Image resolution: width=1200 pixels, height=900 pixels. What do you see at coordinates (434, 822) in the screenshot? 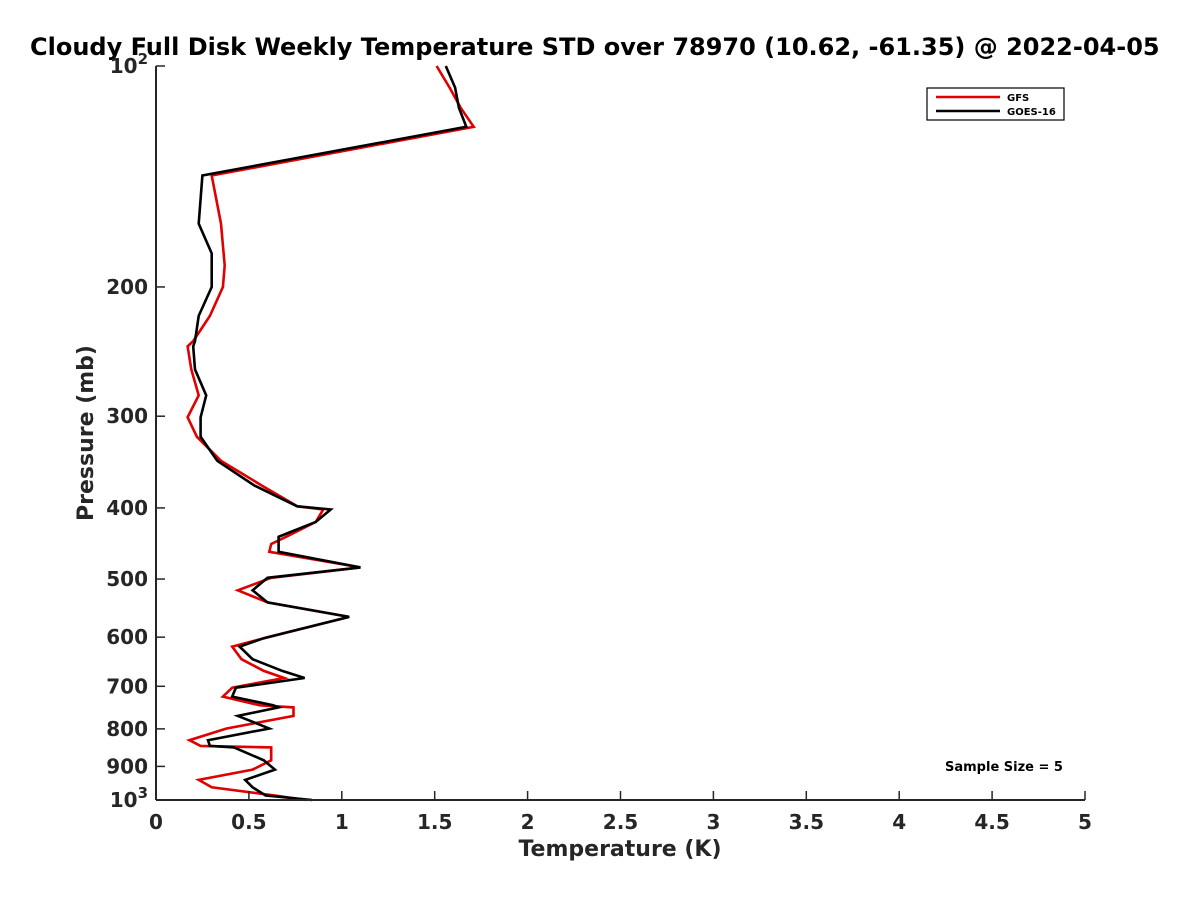
I see `x-tick-label: 1.5` at bounding box center [434, 822].